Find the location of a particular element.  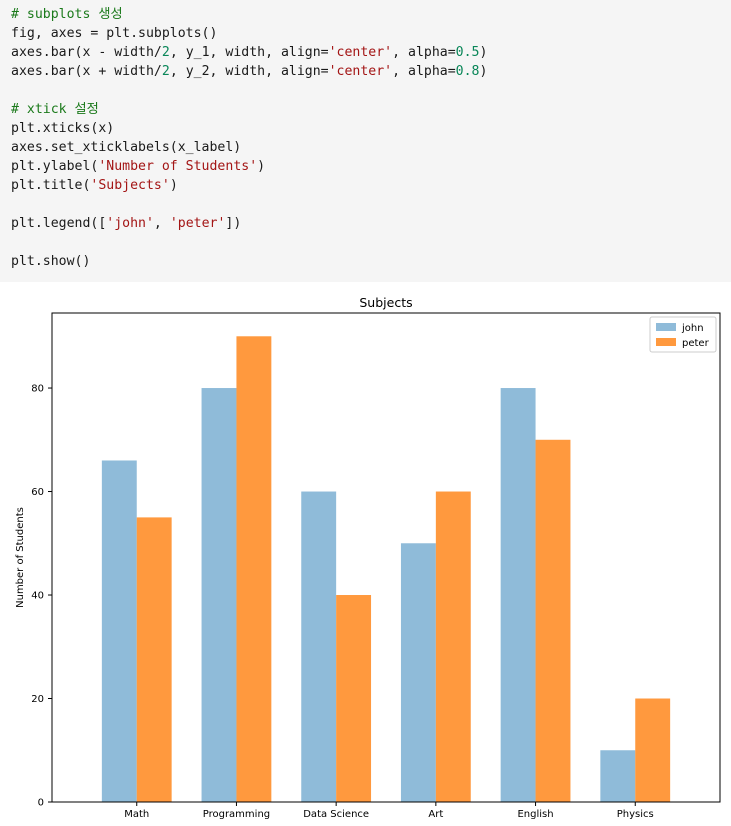

bar-peter-english is located at coordinates (553, 620).